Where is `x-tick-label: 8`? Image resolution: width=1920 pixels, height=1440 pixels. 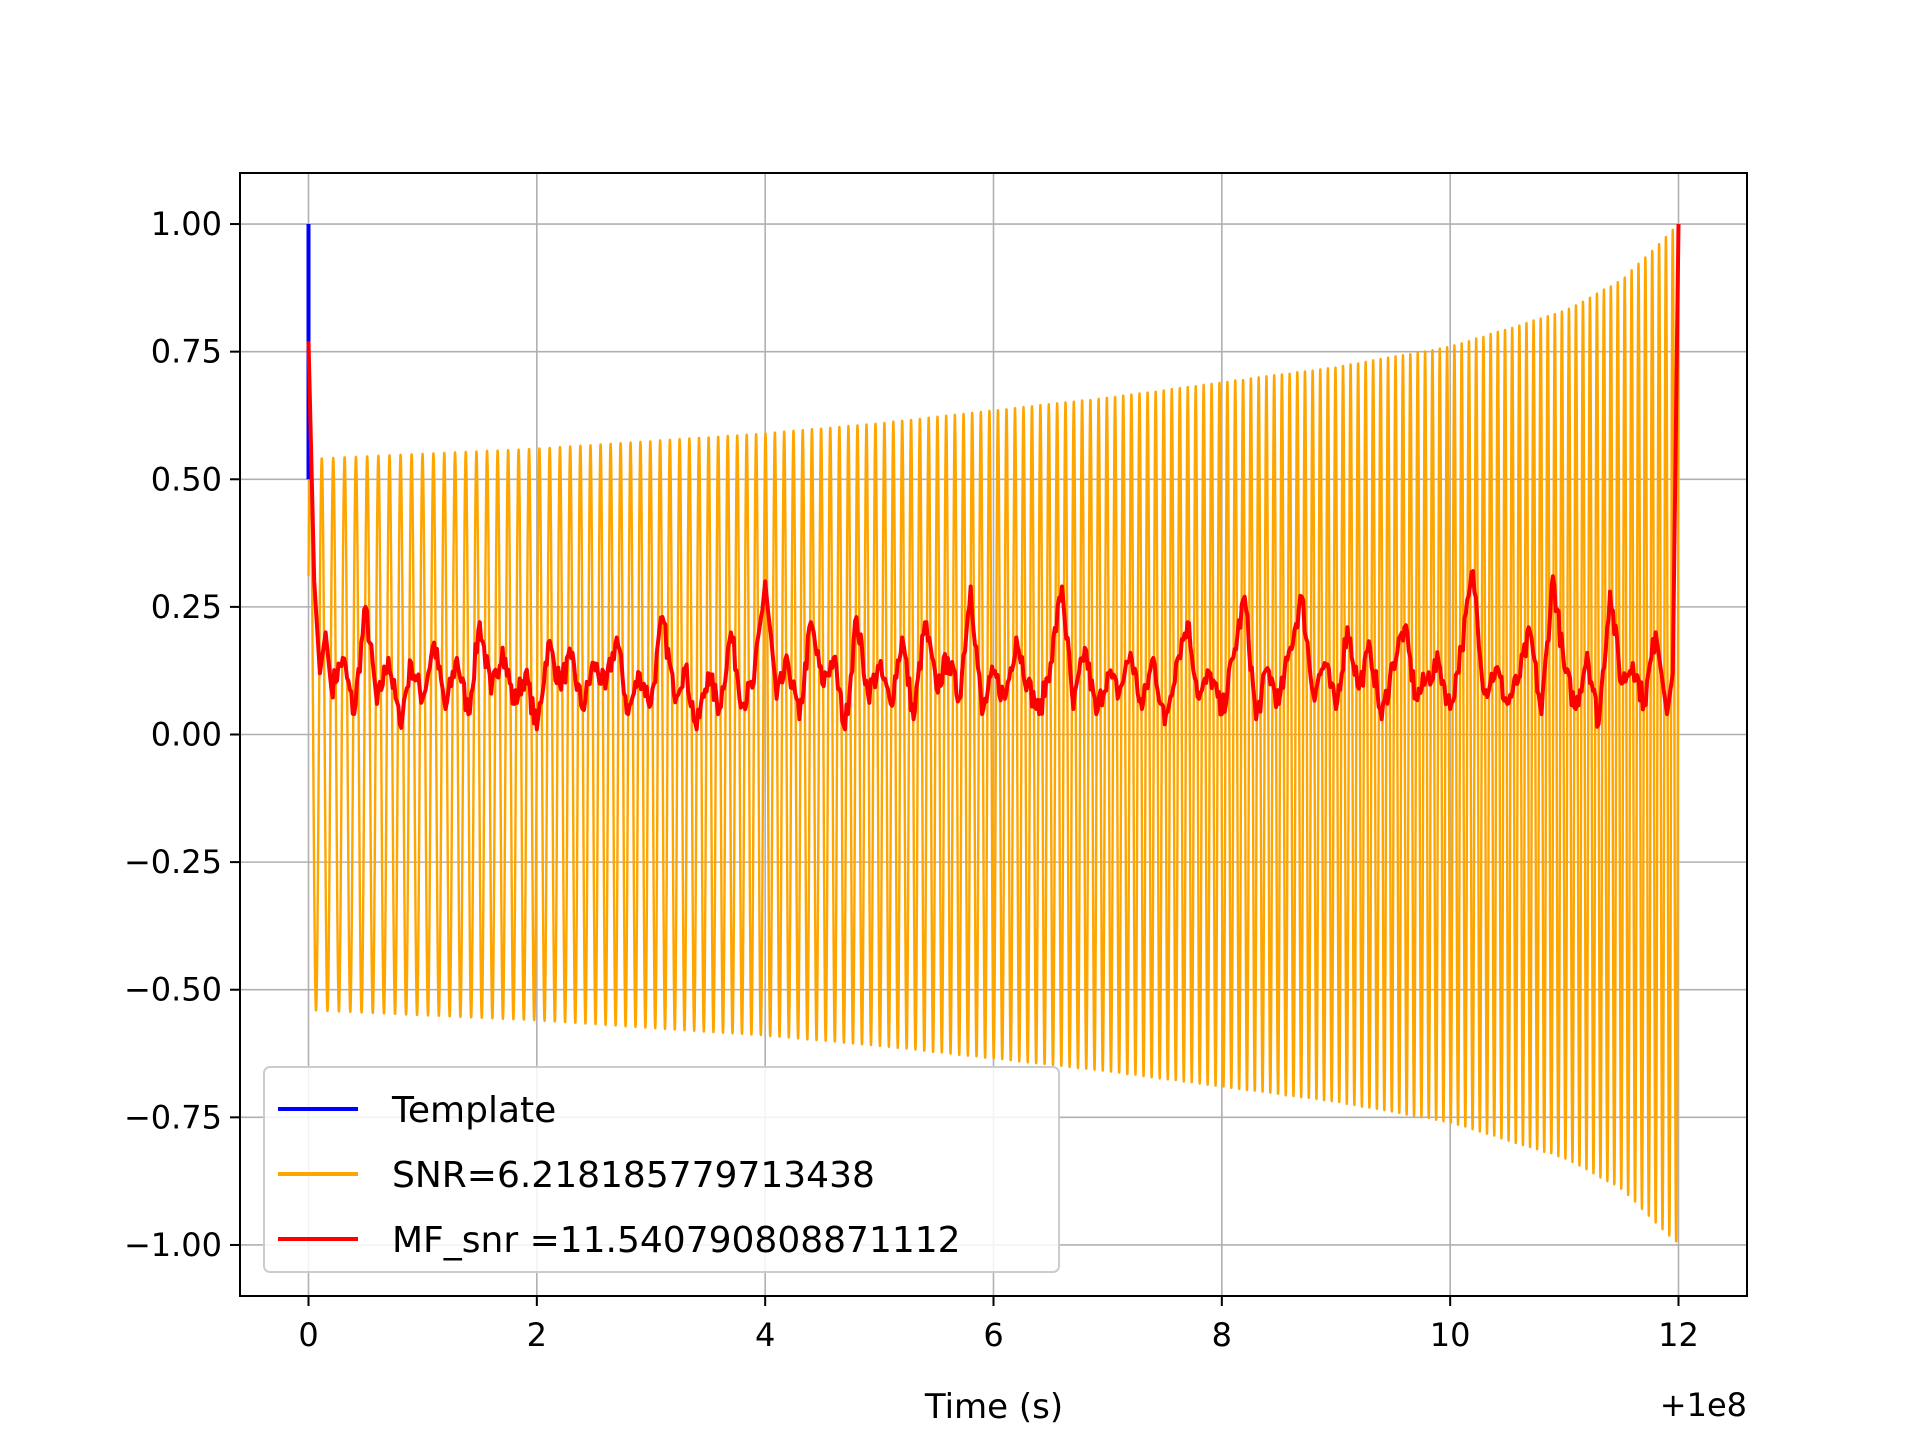
x-tick-label: 8 is located at coordinates (1222, 1335).